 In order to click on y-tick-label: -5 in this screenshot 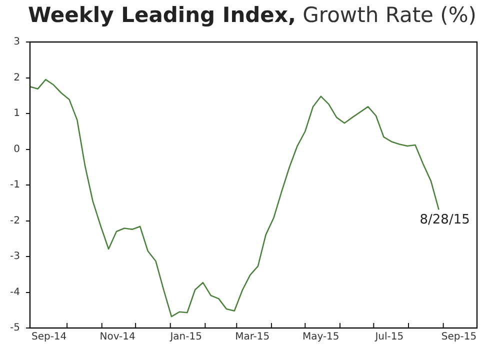, I will do `click(15, 328)`.